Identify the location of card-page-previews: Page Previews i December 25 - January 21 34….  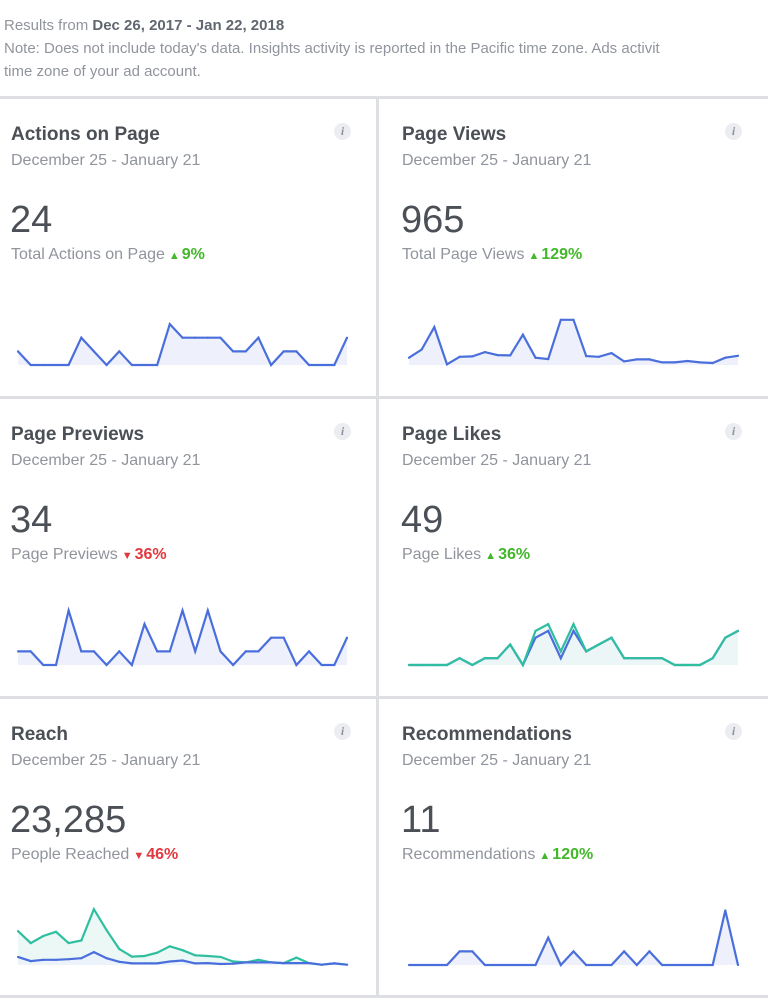
(188, 547).